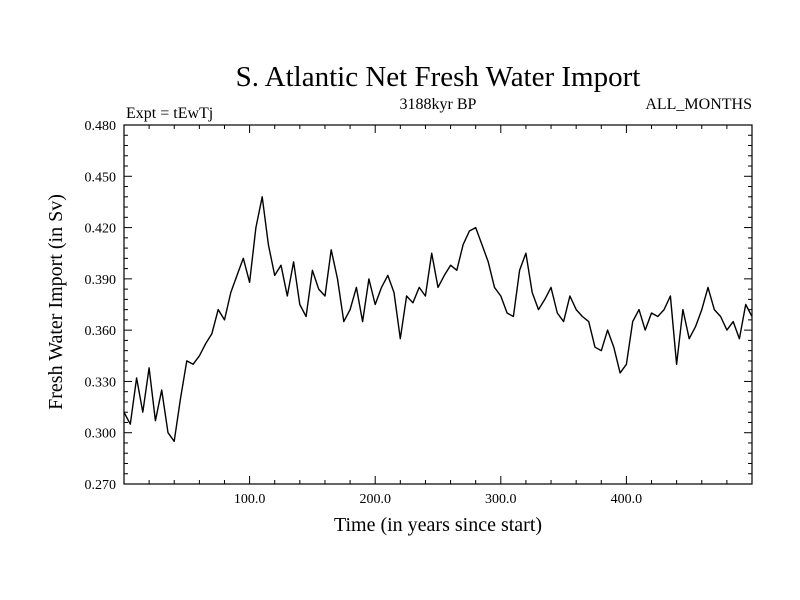 This screenshot has height=600, width=800. Describe the element at coordinates (501, 499) in the screenshot. I see `x-tick-label: 300.0` at that location.